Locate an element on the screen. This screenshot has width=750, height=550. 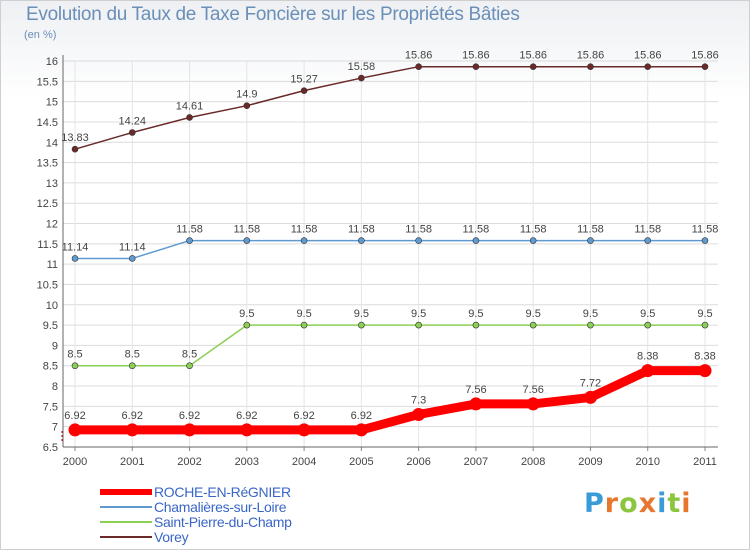
legend-item-saint-pierre: Saint-Pierre-du-Champ is located at coordinates (196, 521).